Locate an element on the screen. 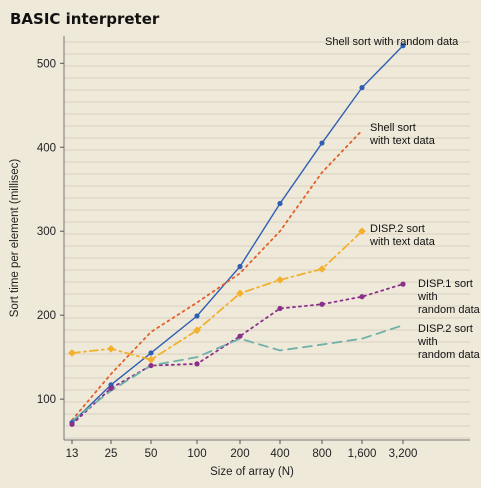  x-tick-label: 800 is located at coordinates (321, 454).